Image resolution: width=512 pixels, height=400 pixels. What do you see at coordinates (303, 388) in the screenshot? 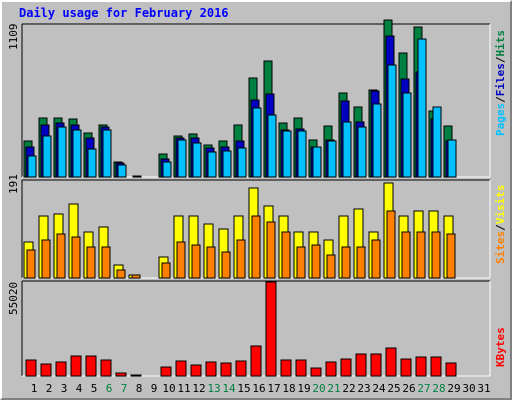
I see `day-label: 19` at bounding box center [303, 388].